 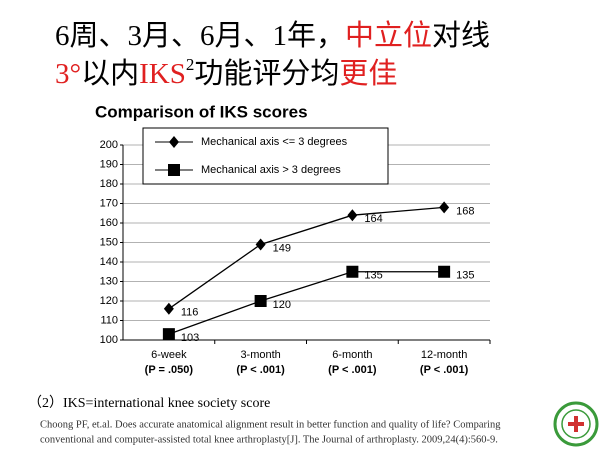 What do you see at coordinates (169, 355) in the screenshot?
I see `x-tick-label: 6-week` at bounding box center [169, 355].